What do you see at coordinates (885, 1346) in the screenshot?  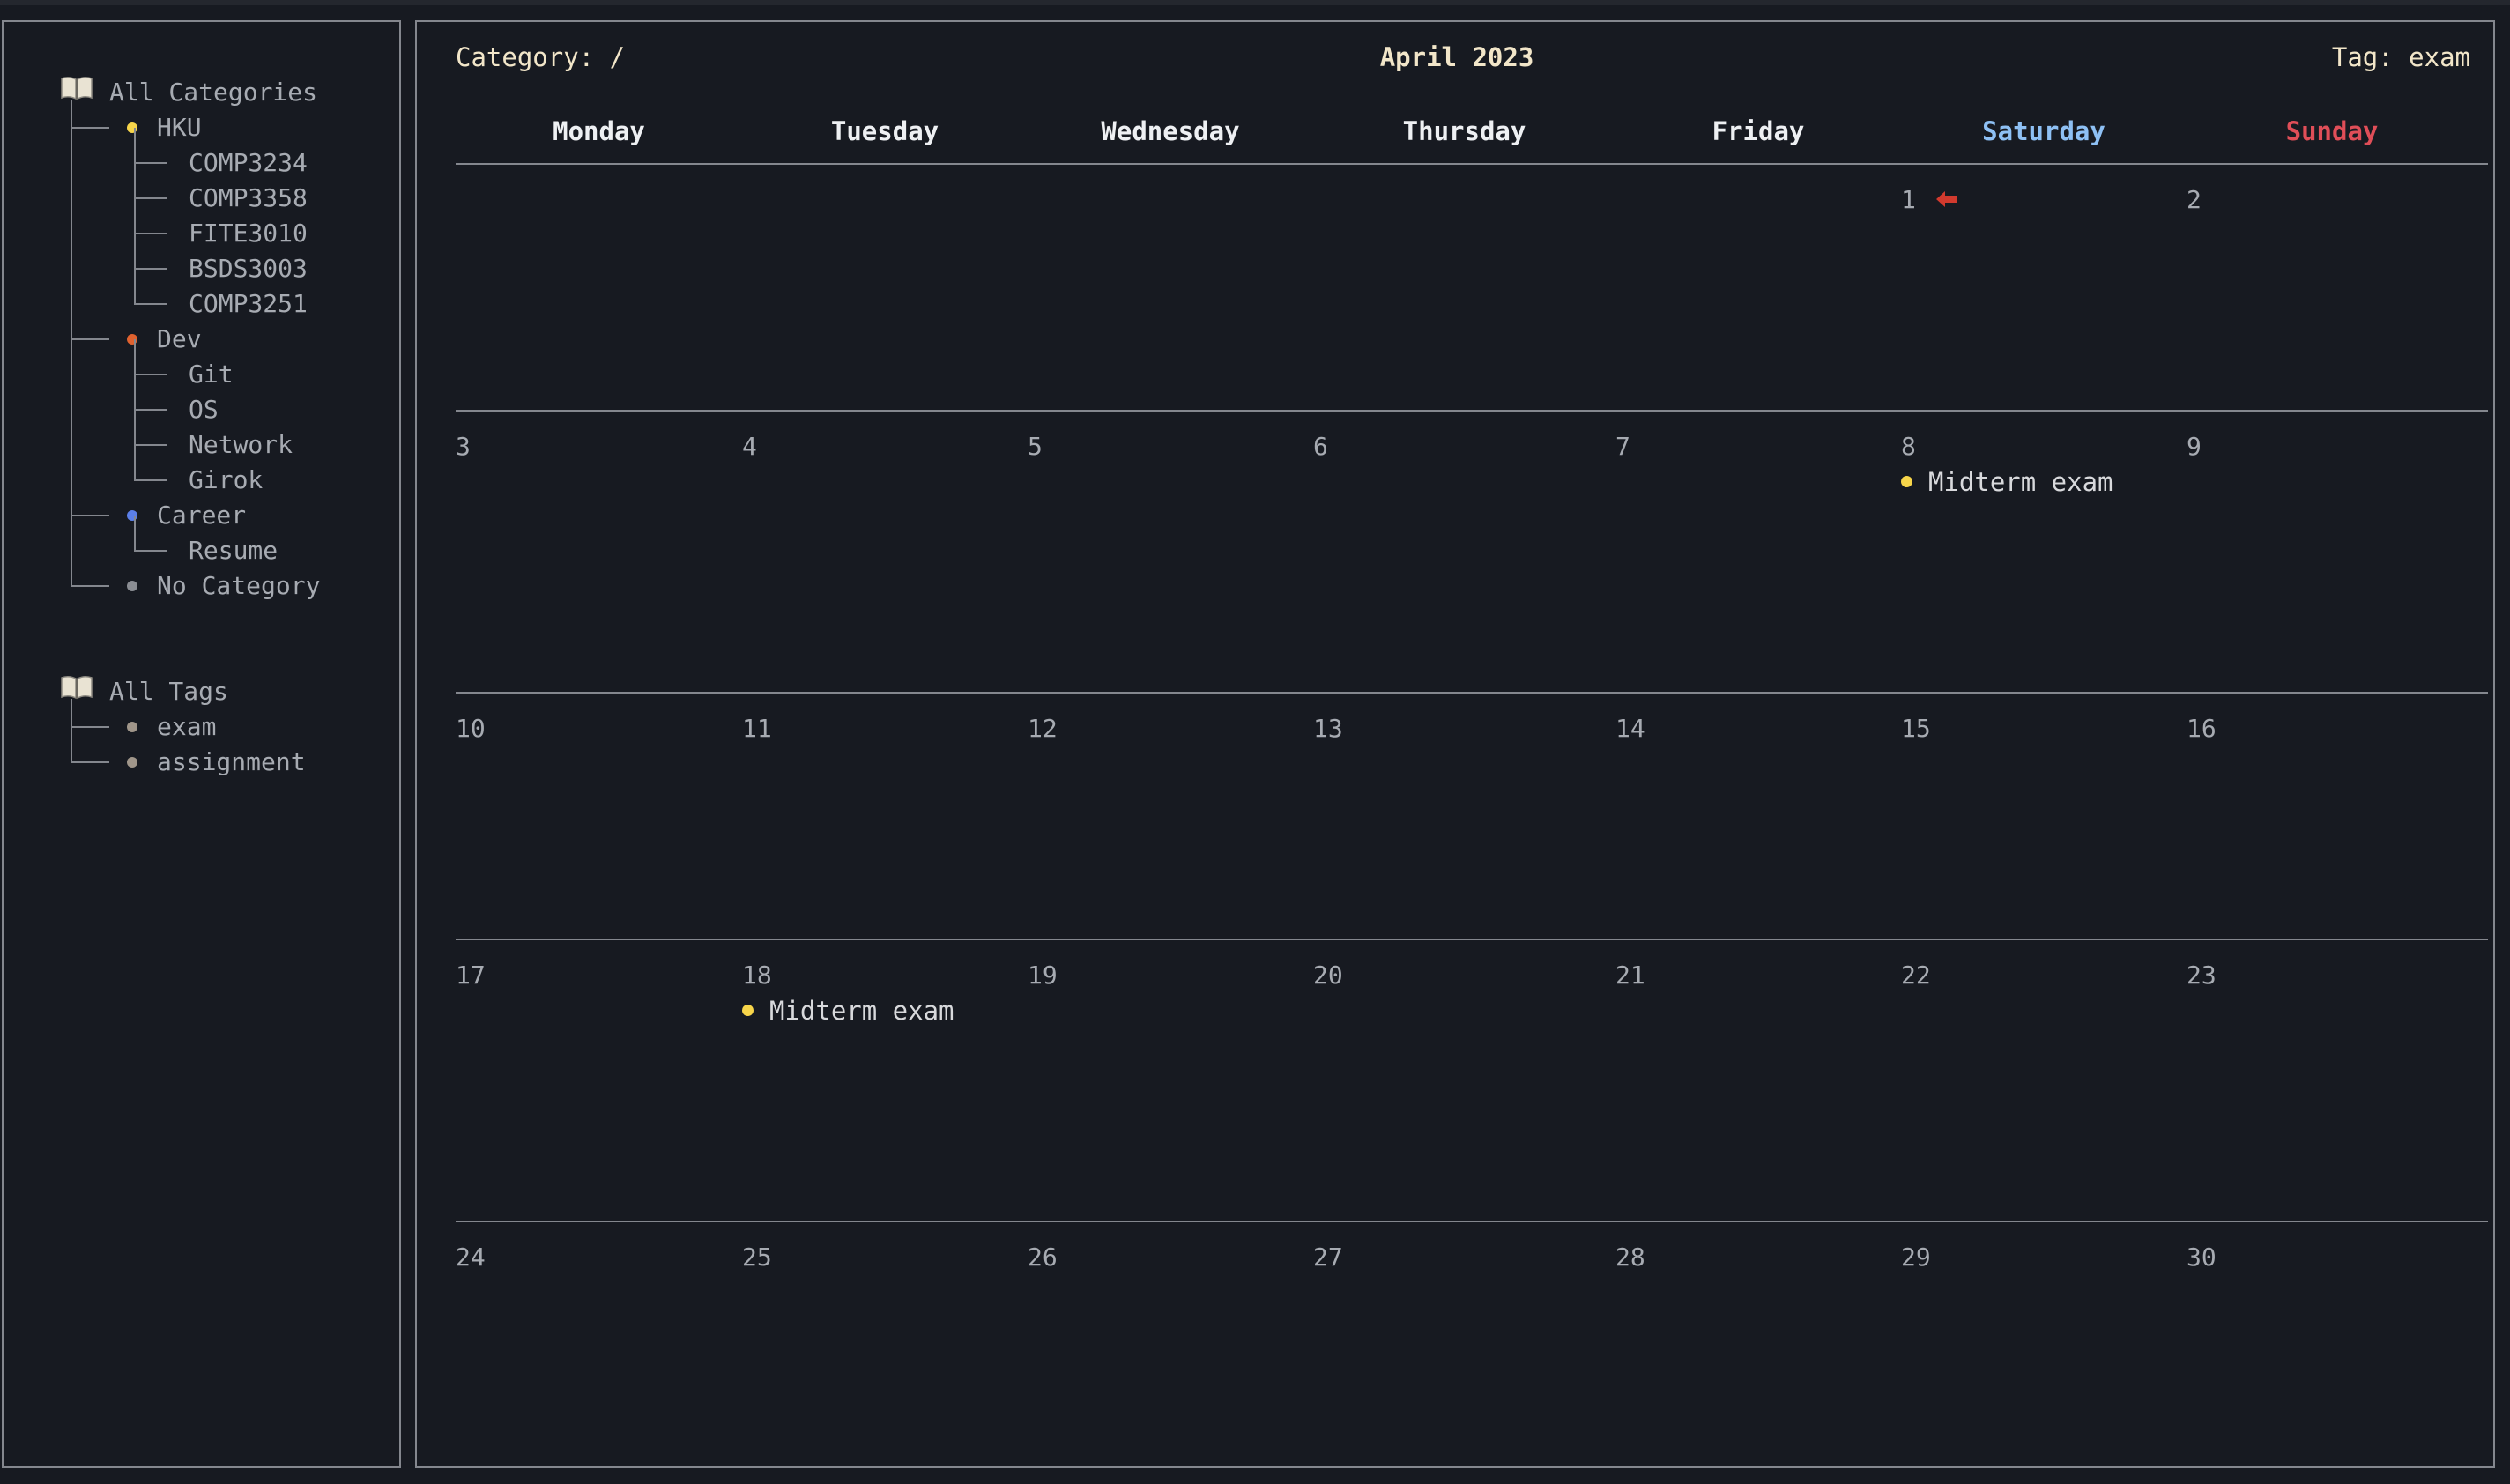 I see `day-cell: 25` at bounding box center [885, 1346].